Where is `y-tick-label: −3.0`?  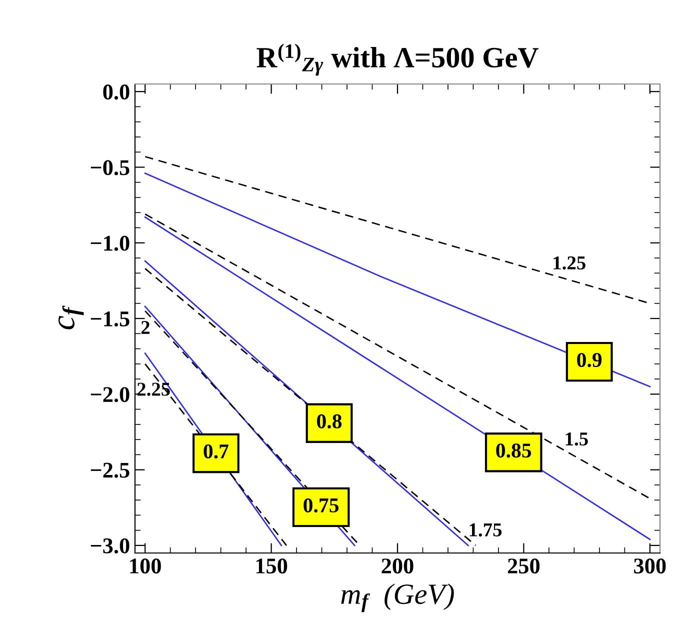
y-tick-label: −3.0 is located at coordinates (110, 546).